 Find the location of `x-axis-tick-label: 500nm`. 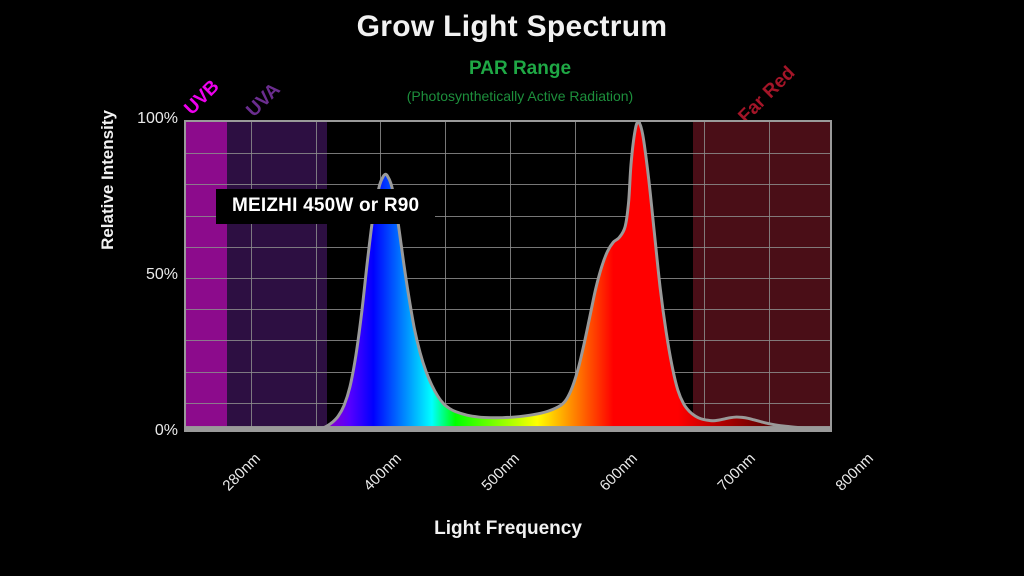

x-axis-tick-label: 500nm is located at coordinates (501, 472).